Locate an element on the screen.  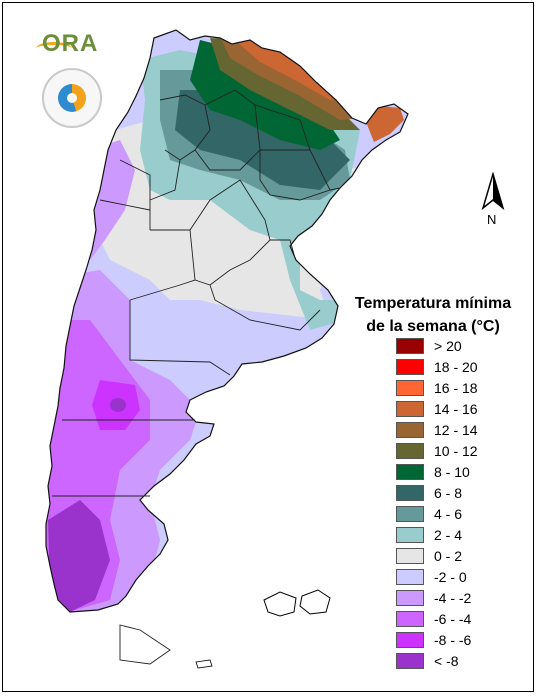
zone-14-16-misiones is located at coordinates (385, 124).